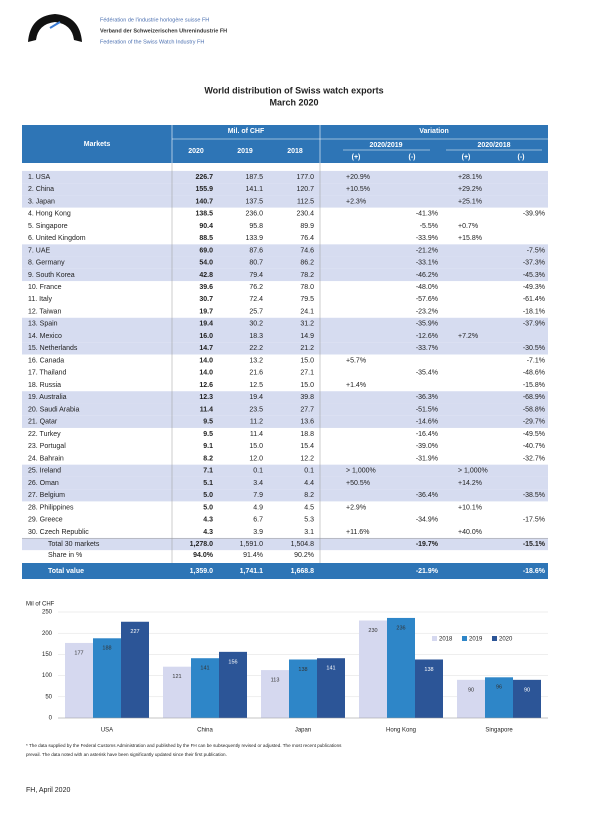 This screenshot has height=821, width=589. Describe the element at coordinates (434, 131) in the screenshot. I see `header-cell: Variation` at that location.